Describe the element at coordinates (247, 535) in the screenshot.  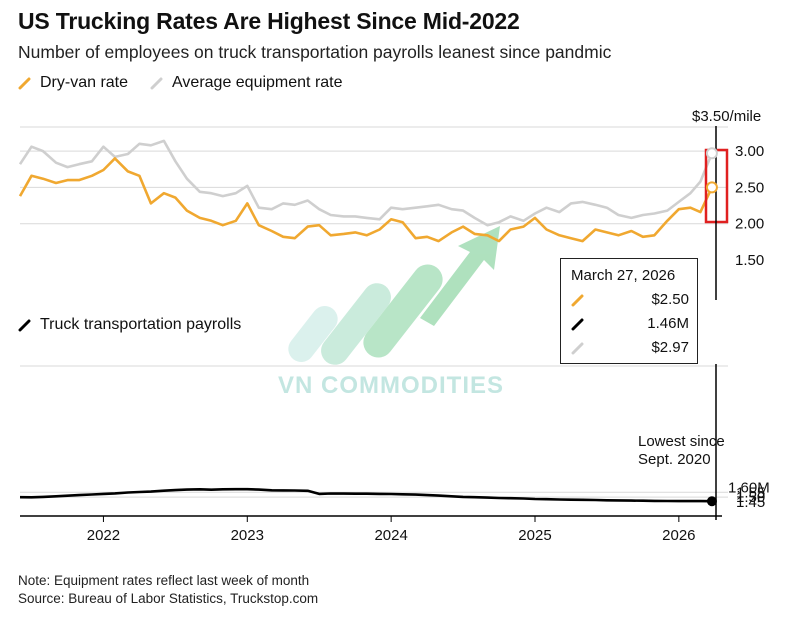
I see `x-tick-label: 2023` at that location.